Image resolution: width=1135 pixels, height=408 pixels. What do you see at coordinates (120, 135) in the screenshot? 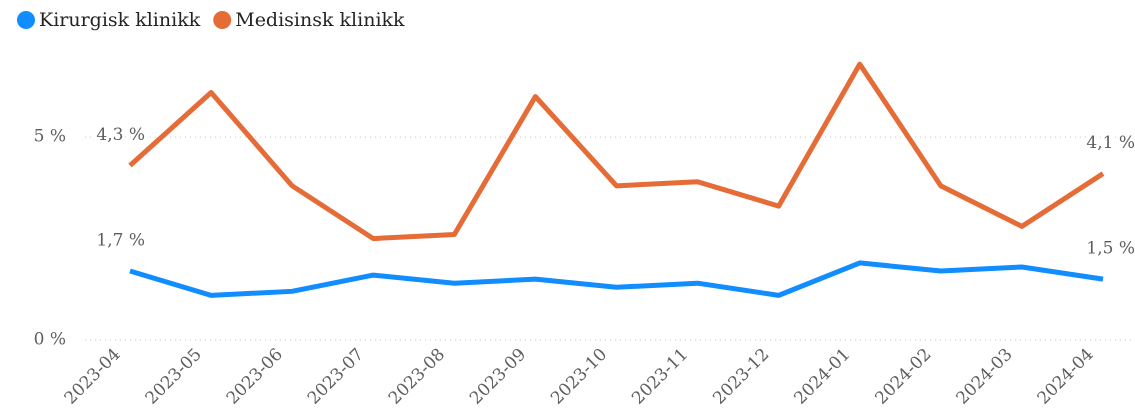
I see `data-label: 4,3 %` at bounding box center [120, 135].